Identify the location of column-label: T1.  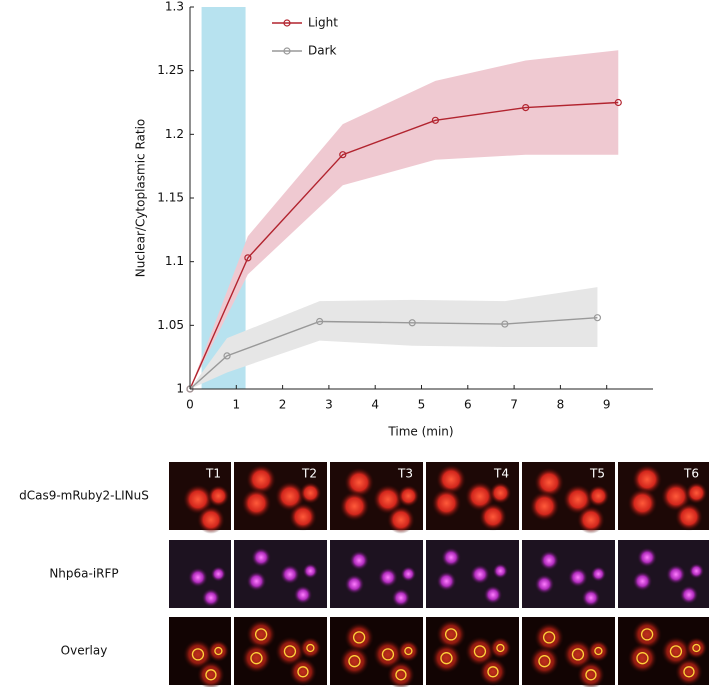
(213, 474).